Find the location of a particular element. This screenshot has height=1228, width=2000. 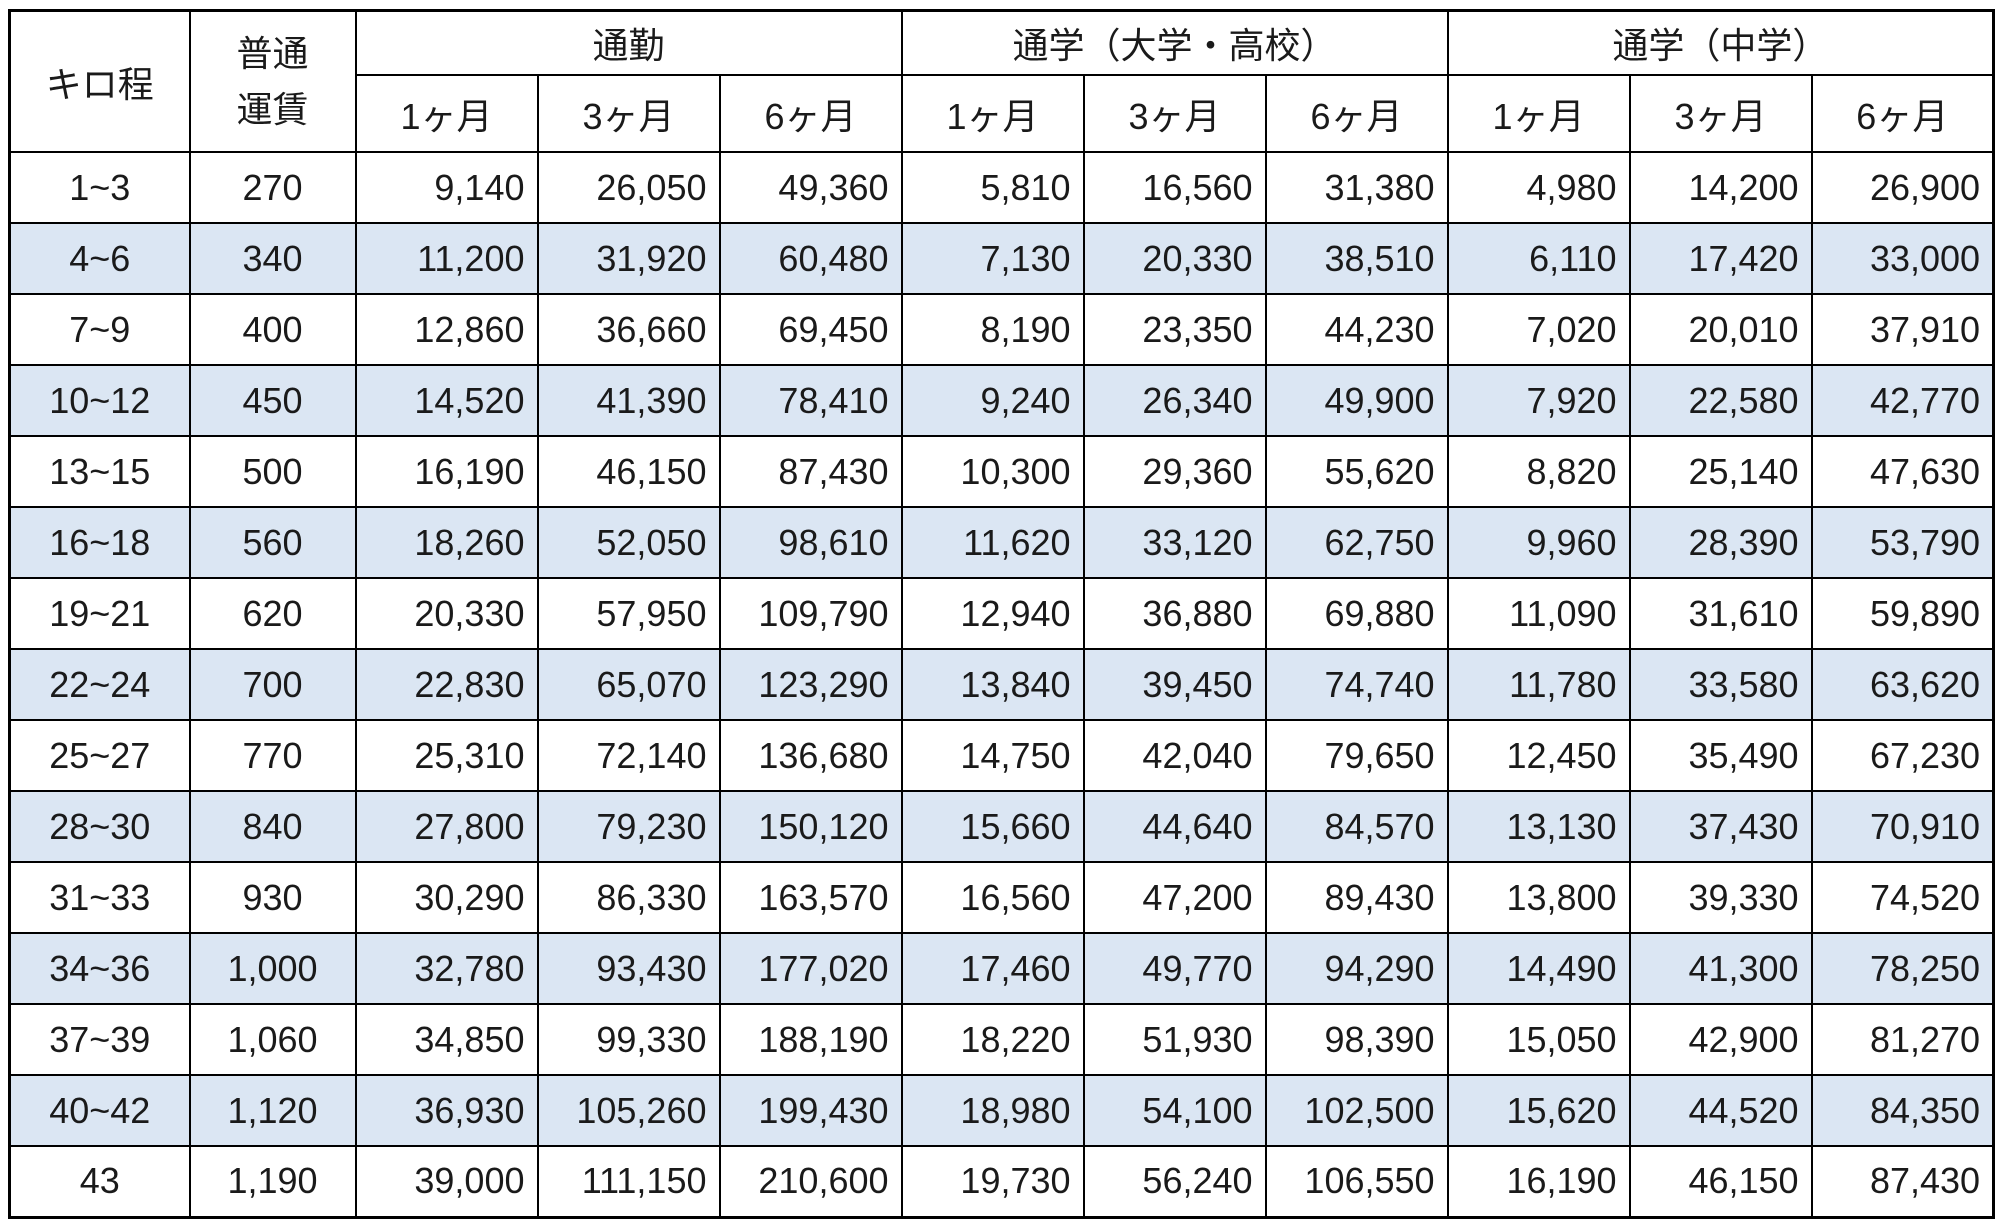

pass-fare-value: 14,750 is located at coordinates (992, 755).